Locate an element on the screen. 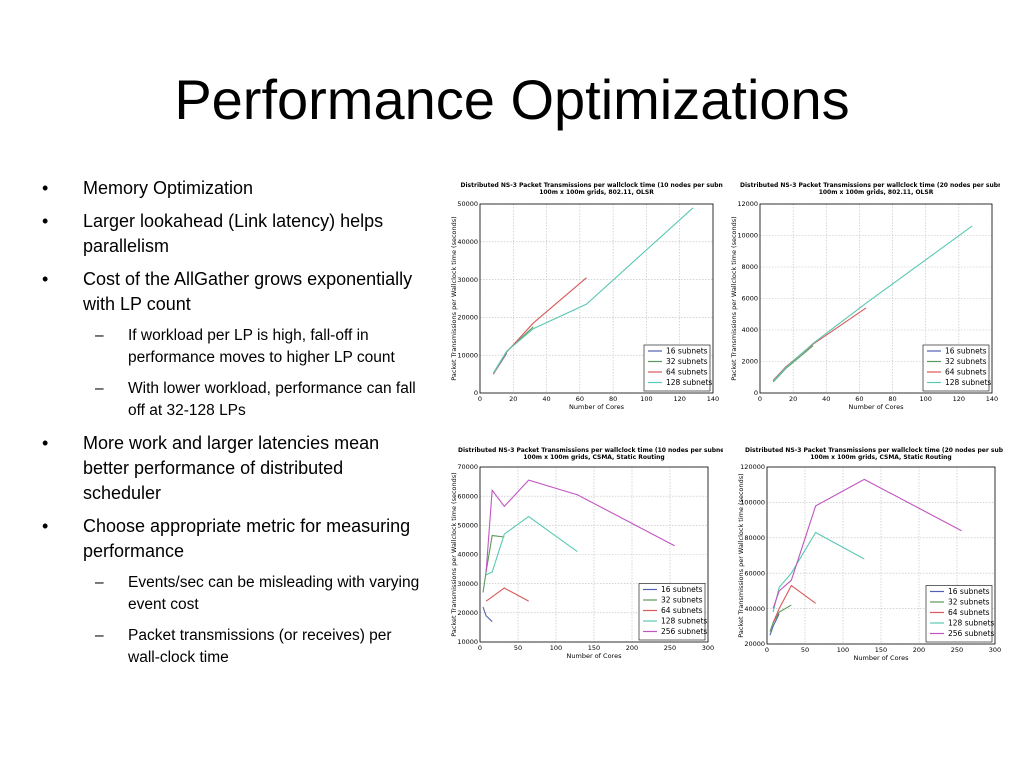  x-tick-label: 120 is located at coordinates (959, 399).